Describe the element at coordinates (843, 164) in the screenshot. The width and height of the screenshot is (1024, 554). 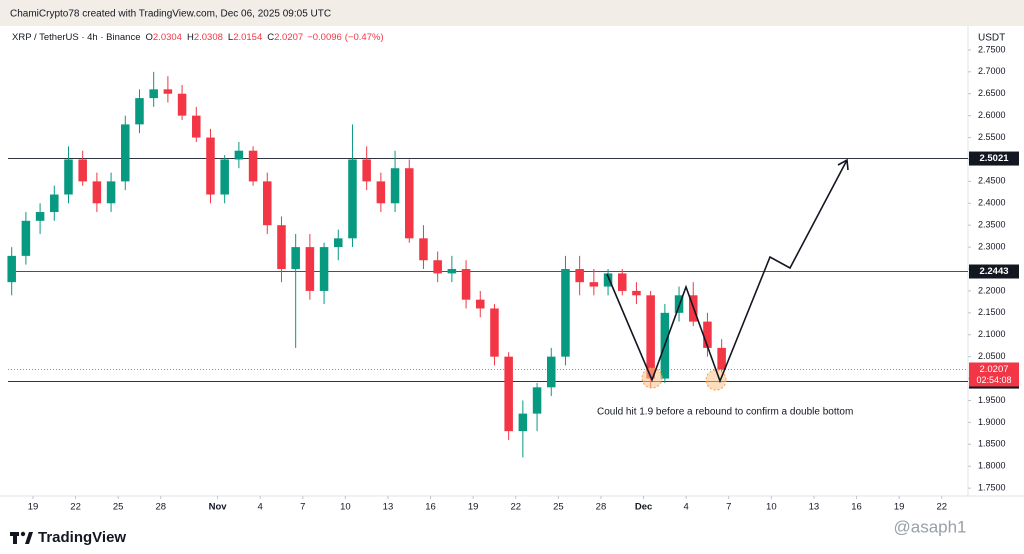
I see `projection-arrow` at that location.